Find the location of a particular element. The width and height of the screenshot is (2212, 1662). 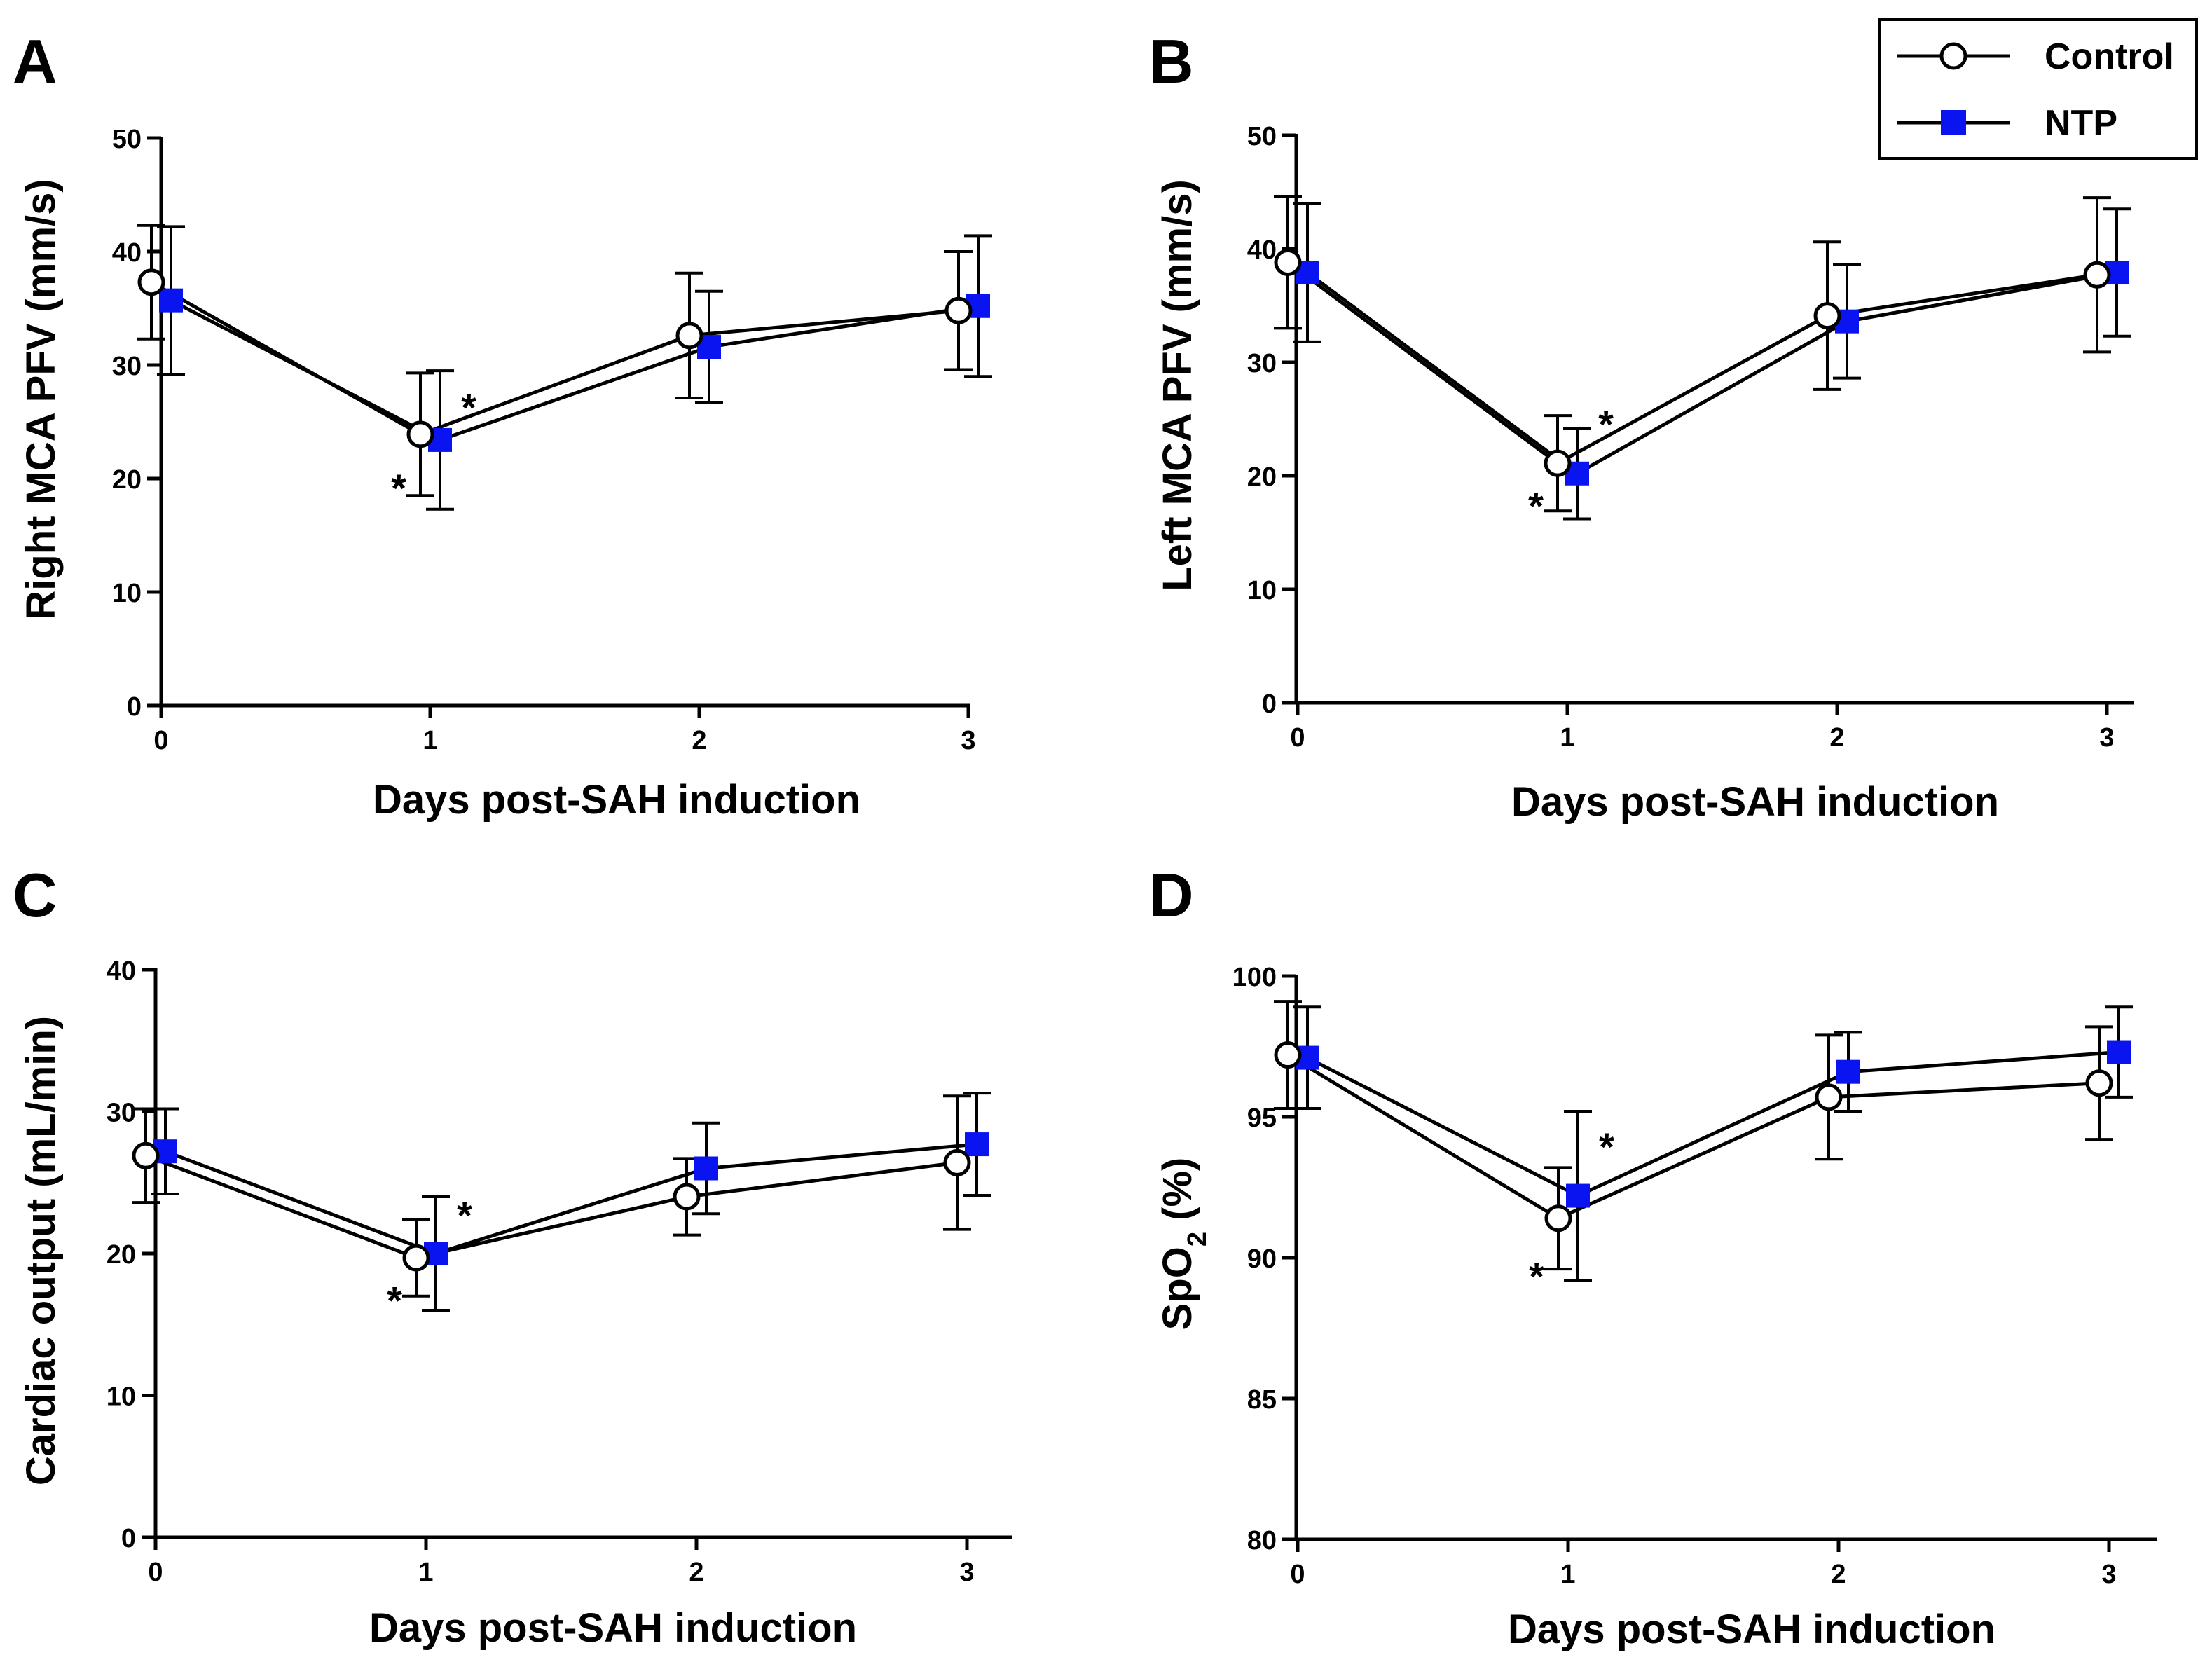

svg-text: SpO2 (%) is located at coordinates (1183, 1244).